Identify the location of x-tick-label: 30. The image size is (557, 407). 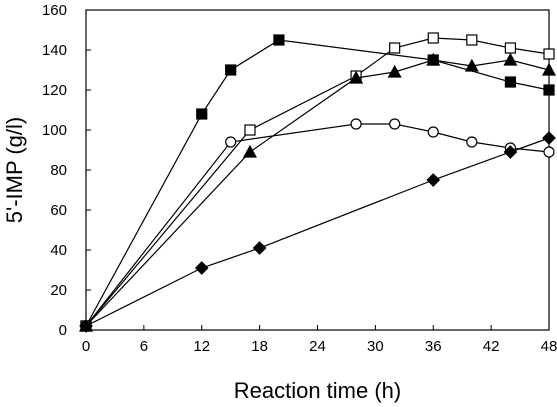
(375, 346).